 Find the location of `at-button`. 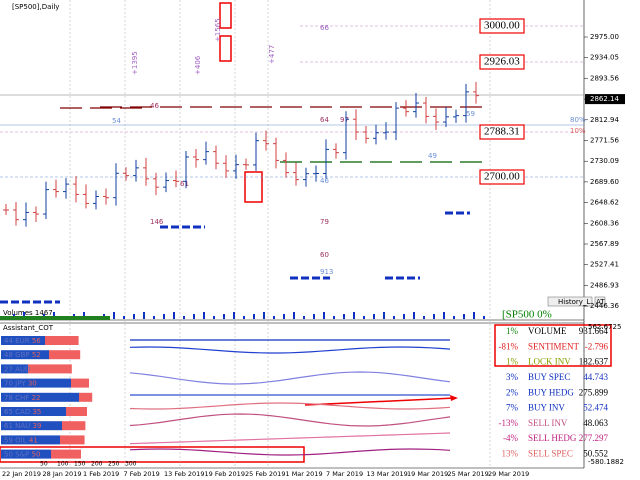

at-button is located at coordinates (600, 301).